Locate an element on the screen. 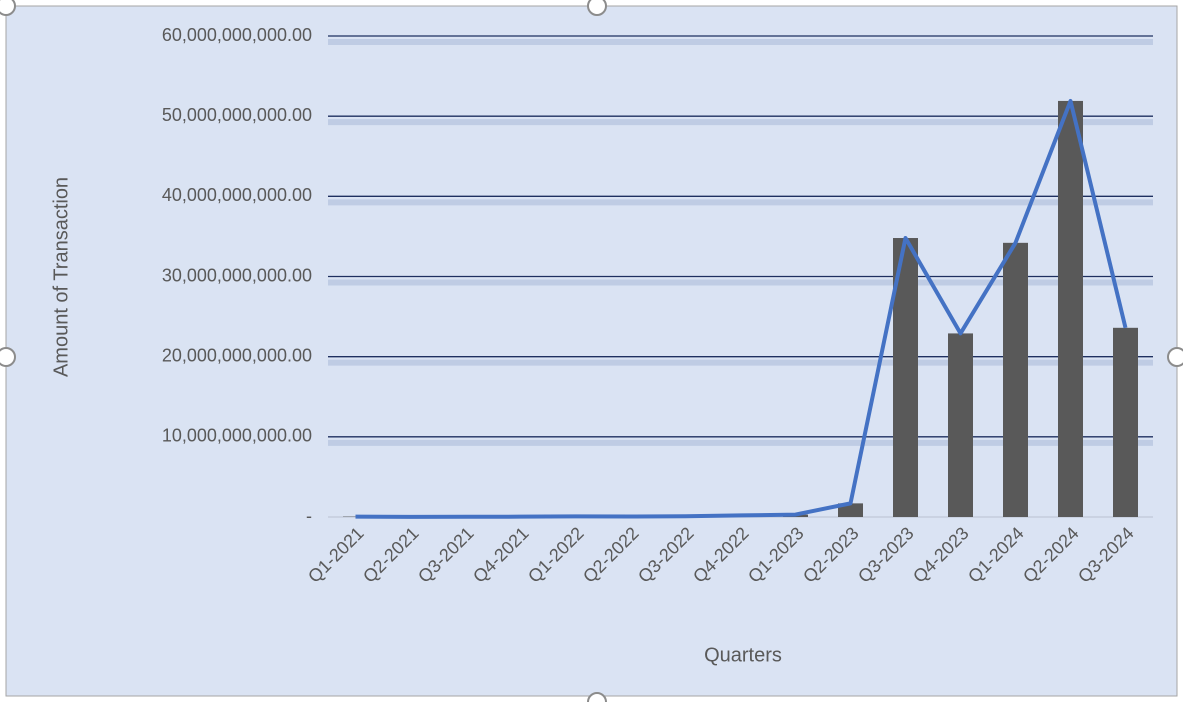 This screenshot has height=702, width=1183. y-axis-title: Amount of Transaction is located at coordinates (61, 277).